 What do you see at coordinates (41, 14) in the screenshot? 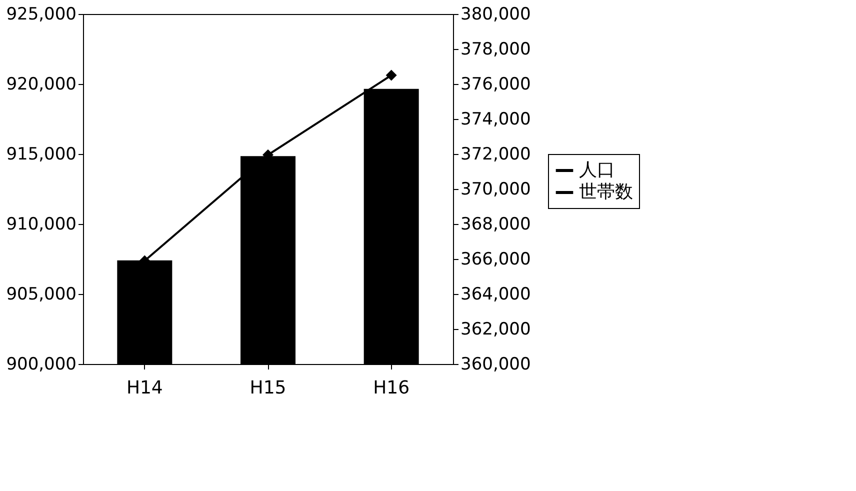
I see `y-tick-label: 925,000` at bounding box center [41, 14].